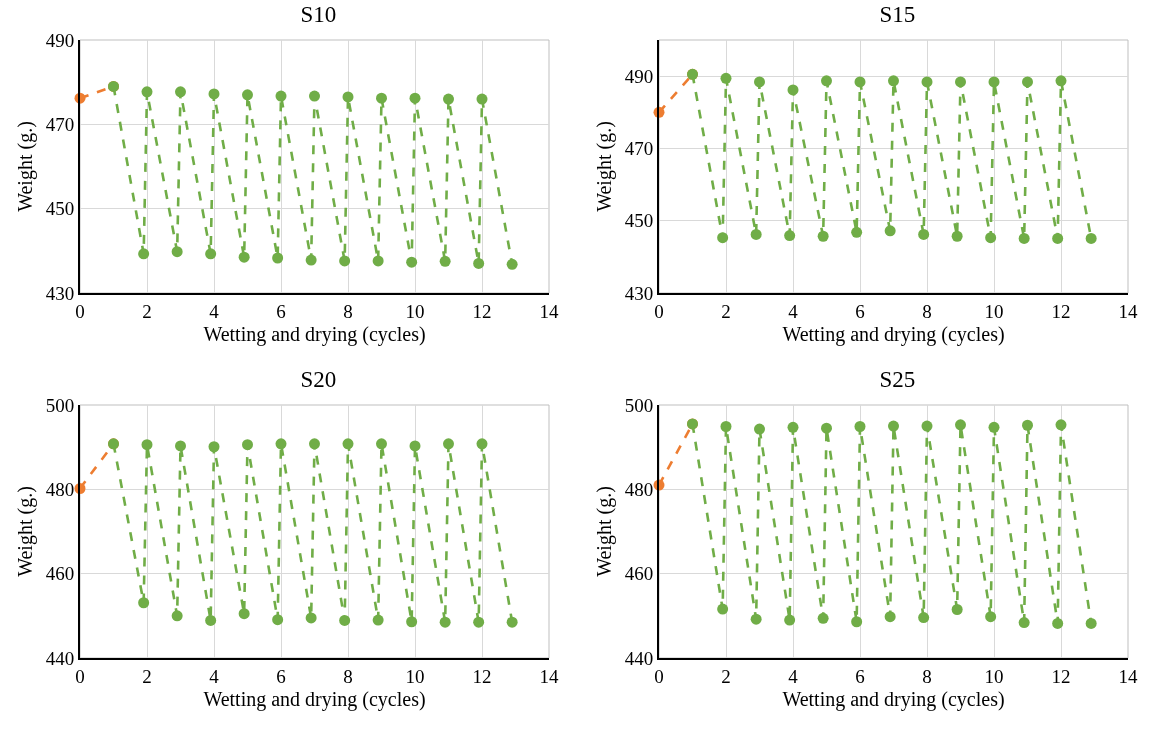 This screenshot has width=1158, height=730. What do you see at coordinates (318, 379) in the screenshot?
I see `chart-title: S20` at bounding box center [318, 379].